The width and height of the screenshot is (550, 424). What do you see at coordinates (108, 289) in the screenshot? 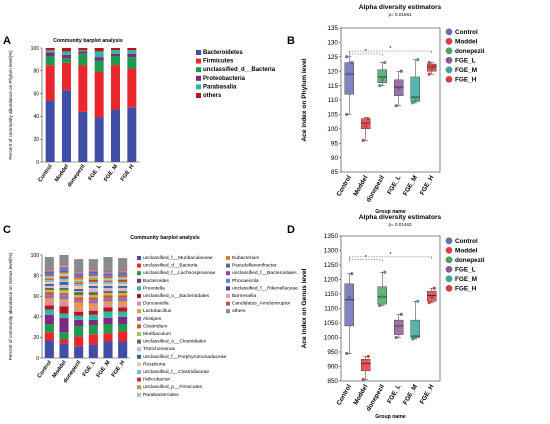
I see `bar-segment-fge-m-tritrichomonas` at bounding box center [108, 289].